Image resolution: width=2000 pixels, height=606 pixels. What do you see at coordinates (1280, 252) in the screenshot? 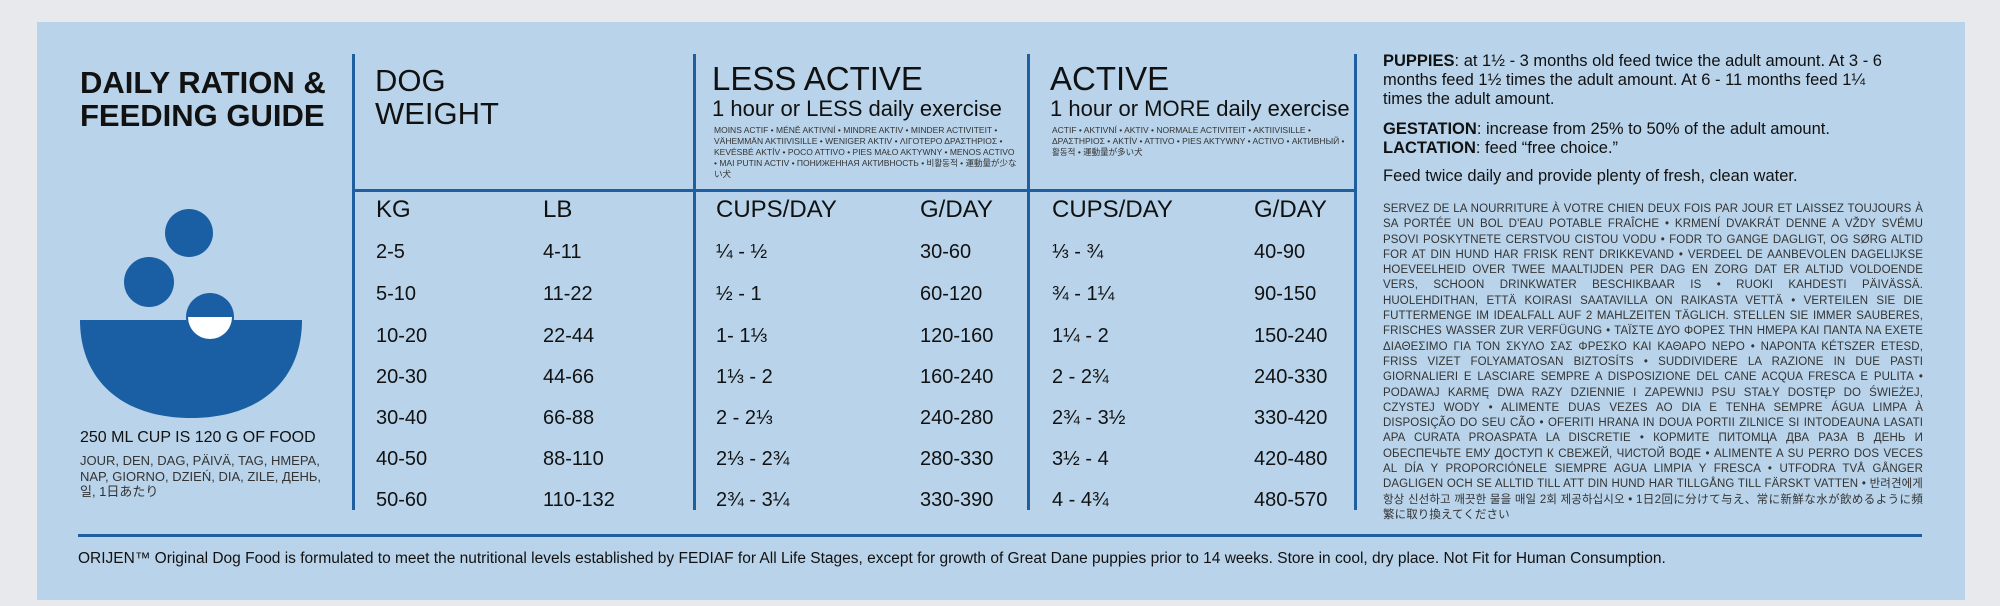
I see `active-g-cell: 40-90` at bounding box center [1280, 252].